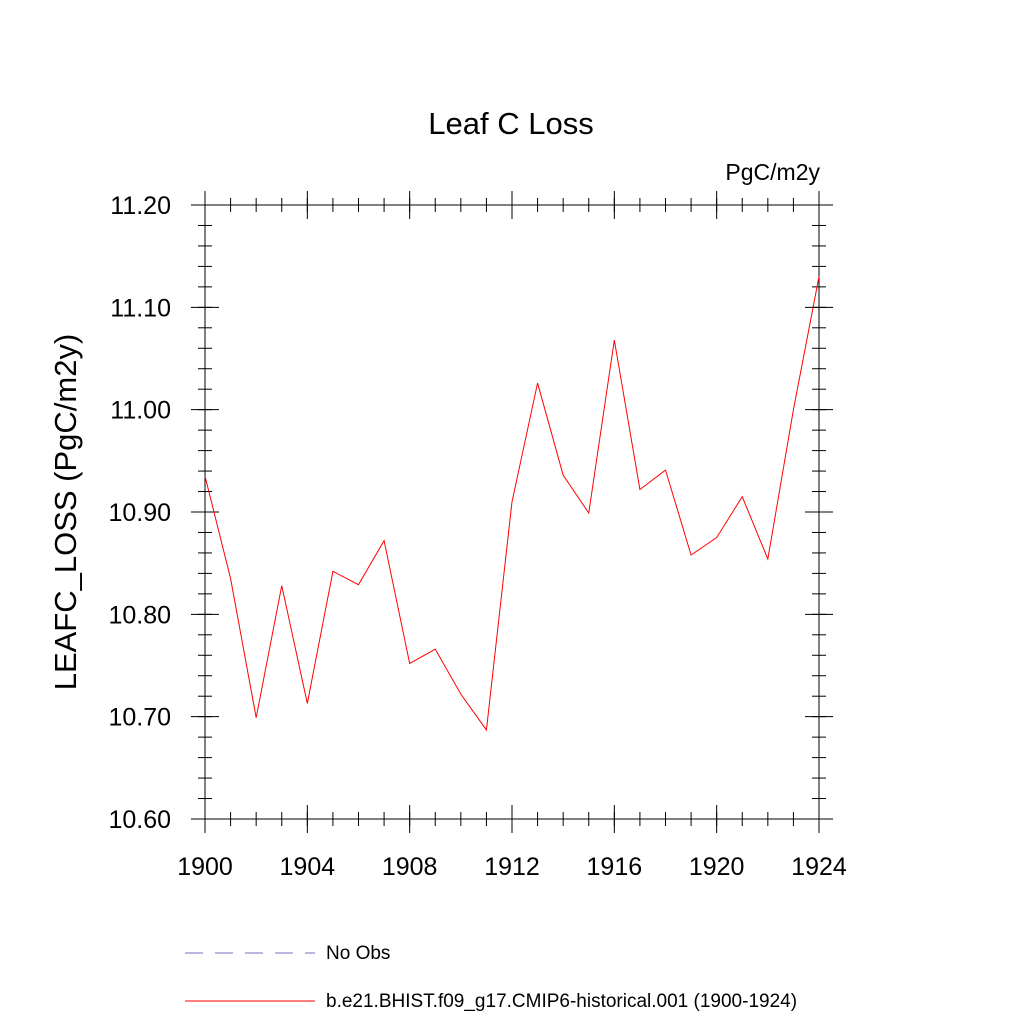  What do you see at coordinates (139, 820) in the screenshot?
I see `y-tick-label: 10.60` at bounding box center [139, 820].